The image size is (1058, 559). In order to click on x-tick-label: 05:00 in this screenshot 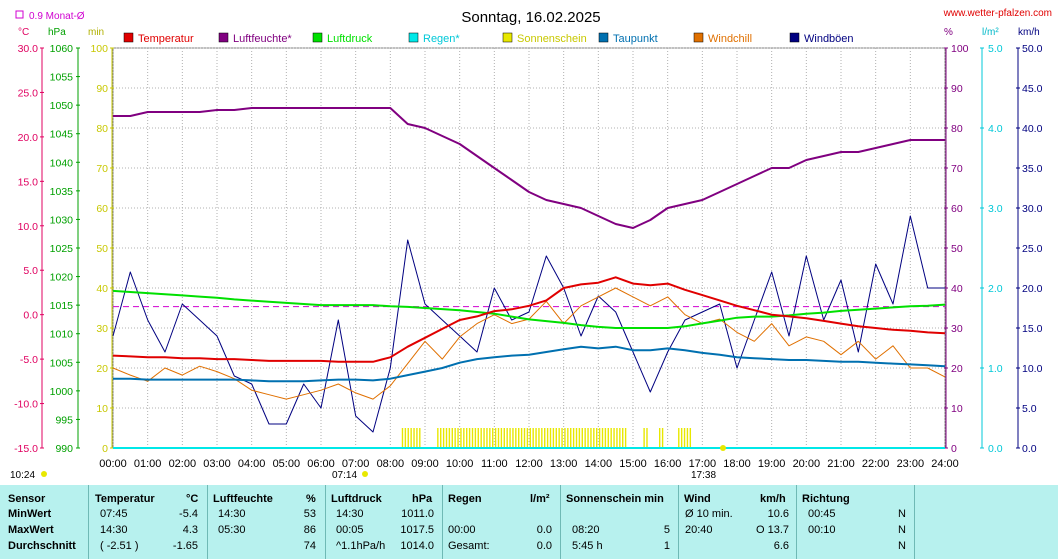, I will do `click(287, 464)`.